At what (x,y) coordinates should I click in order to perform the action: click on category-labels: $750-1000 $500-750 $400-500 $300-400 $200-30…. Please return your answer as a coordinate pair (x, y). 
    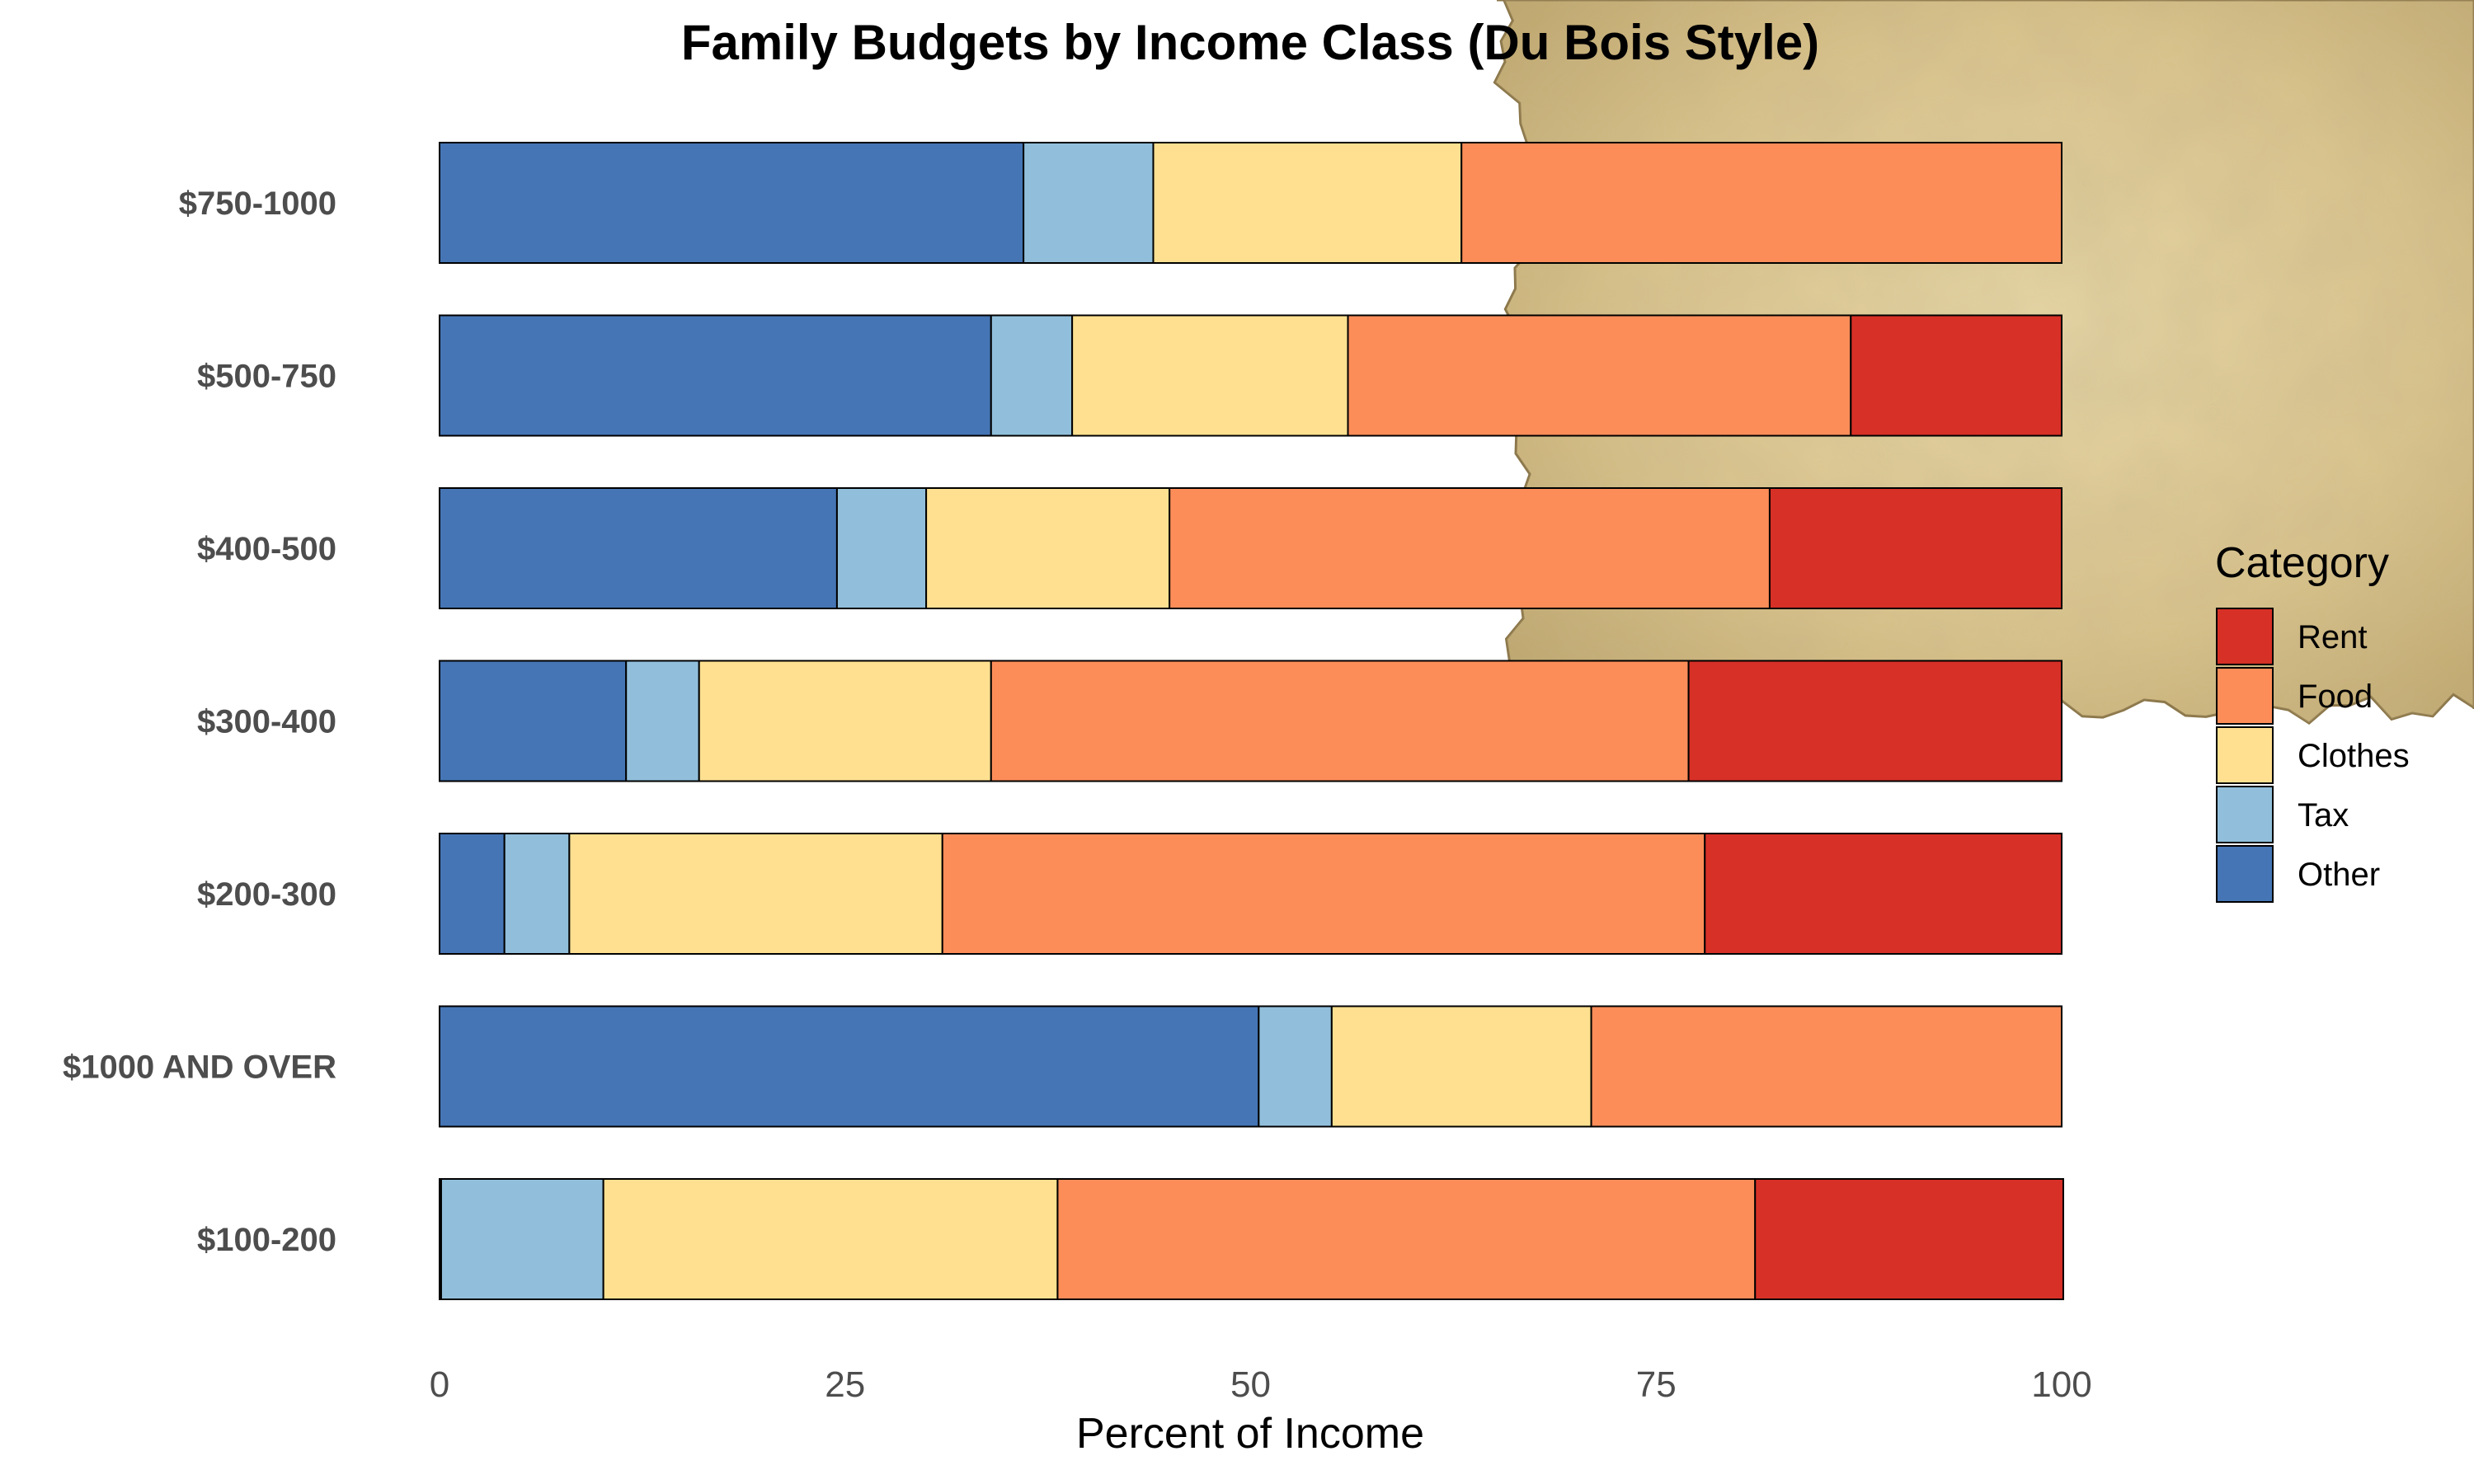
    Looking at the image, I should click on (199, 722).